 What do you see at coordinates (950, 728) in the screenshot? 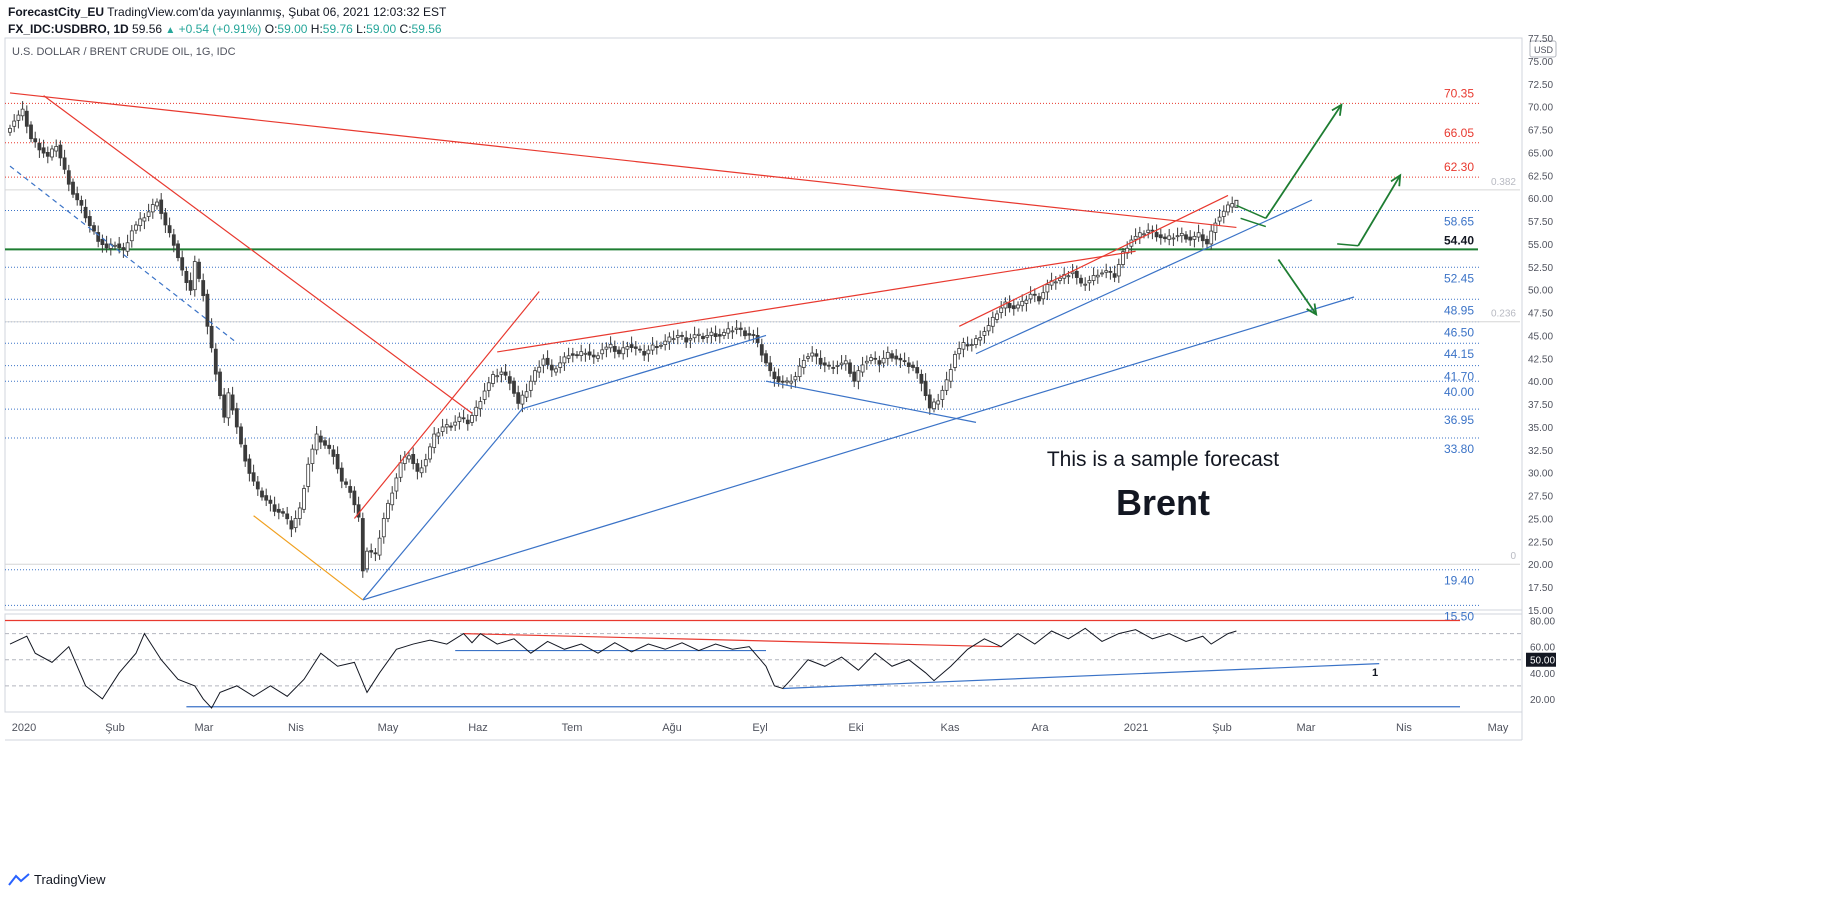
I see `x-tick-label: Kas` at bounding box center [950, 728].